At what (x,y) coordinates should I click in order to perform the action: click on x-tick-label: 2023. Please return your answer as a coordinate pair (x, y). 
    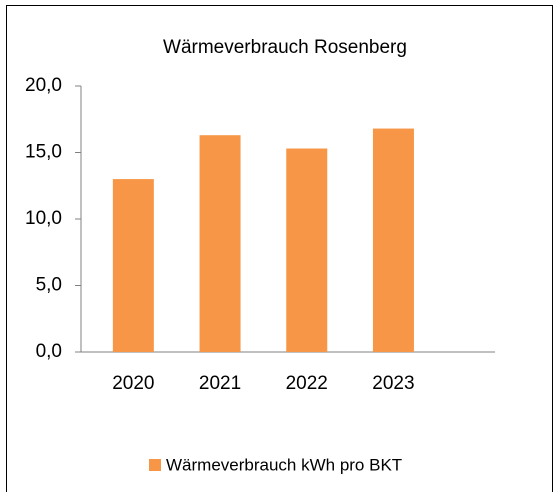
    Looking at the image, I should click on (393, 383).